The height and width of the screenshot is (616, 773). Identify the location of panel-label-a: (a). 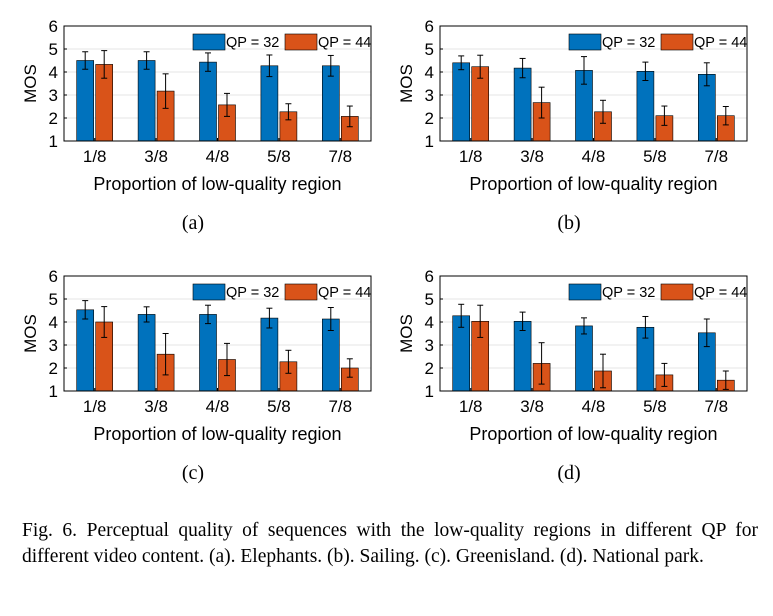
(193, 223).